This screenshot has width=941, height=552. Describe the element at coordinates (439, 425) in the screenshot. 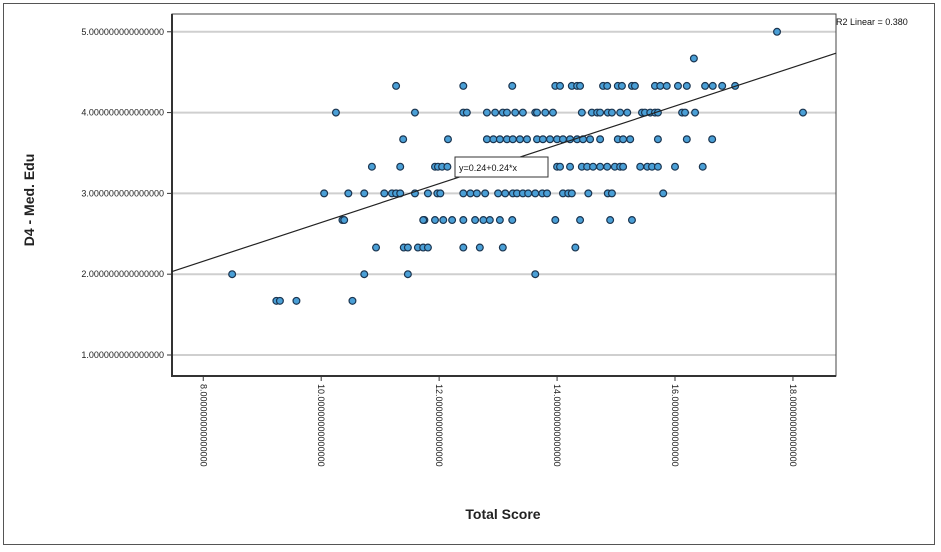

I see `x-tick-label: 12.00000000000000` at that location.